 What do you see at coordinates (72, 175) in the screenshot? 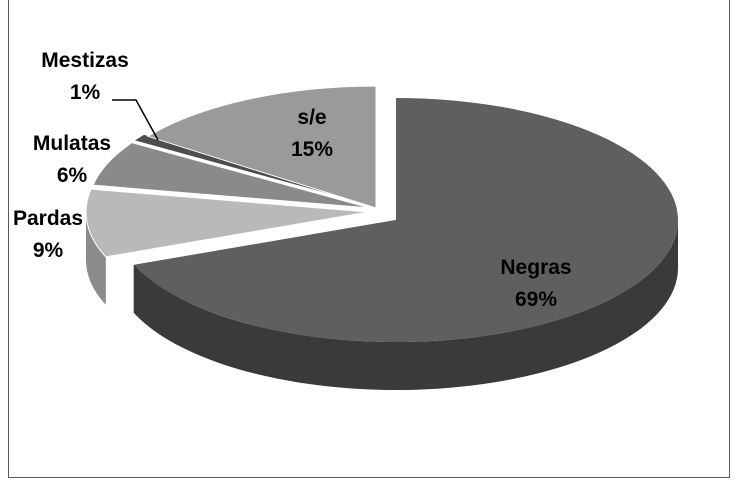
I see `percent-label-mulatas: 6%` at bounding box center [72, 175].